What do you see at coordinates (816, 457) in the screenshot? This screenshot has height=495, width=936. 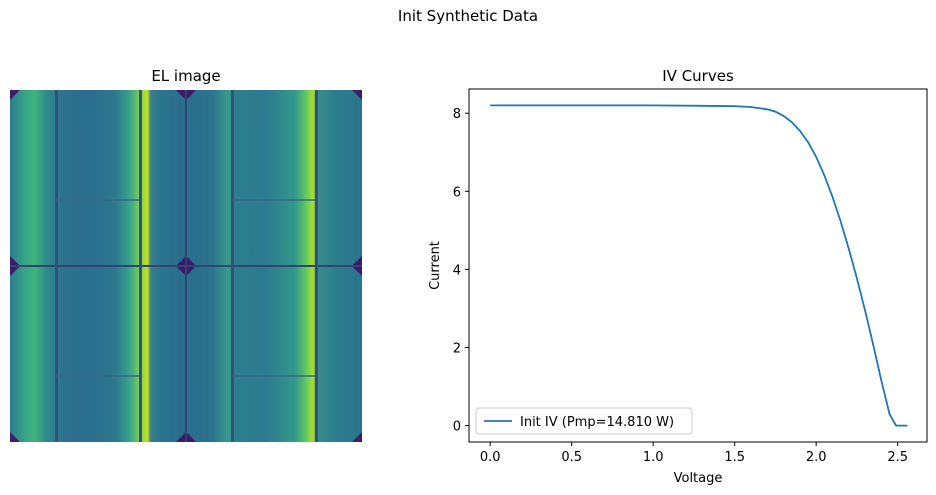 I see `x-tick-label: 2.0` at bounding box center [816, 457].